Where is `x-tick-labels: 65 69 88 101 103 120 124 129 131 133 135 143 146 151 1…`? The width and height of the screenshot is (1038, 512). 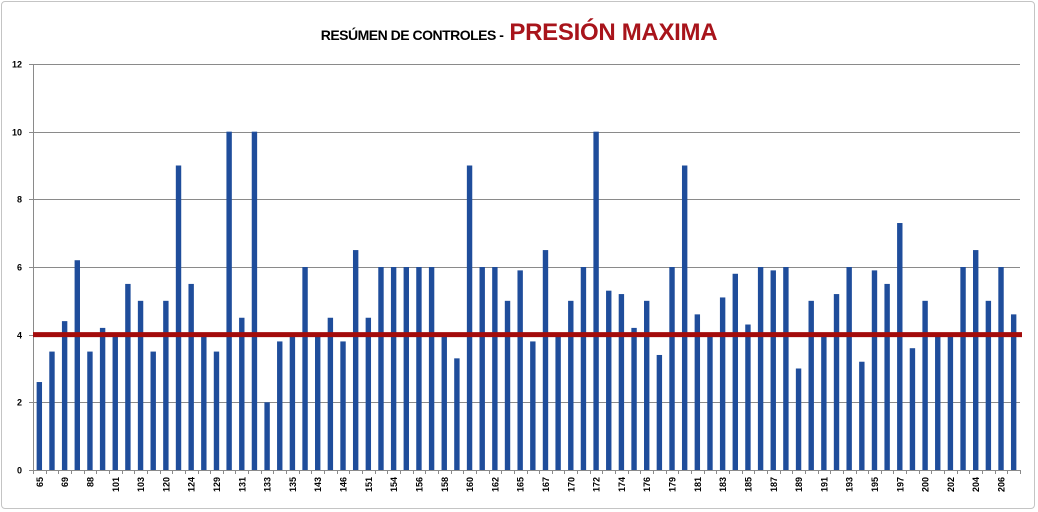 x-tick-labels: 65 69 88 101 103 120 124 129 131 133 135 143 146 151 1… is located at coordinates (521, 484).